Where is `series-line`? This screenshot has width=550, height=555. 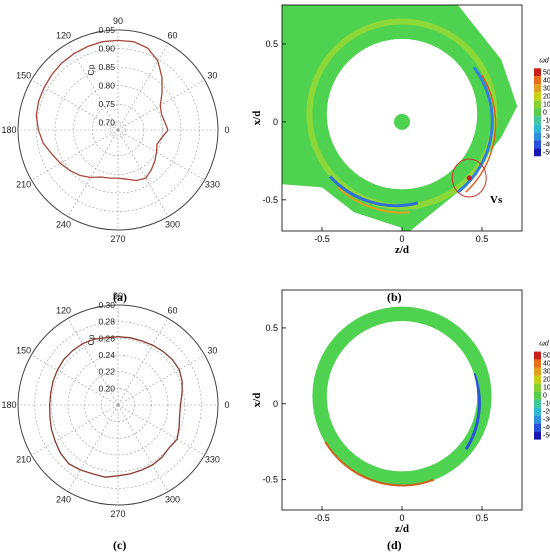
series-line is located at coordinates (102, 110).